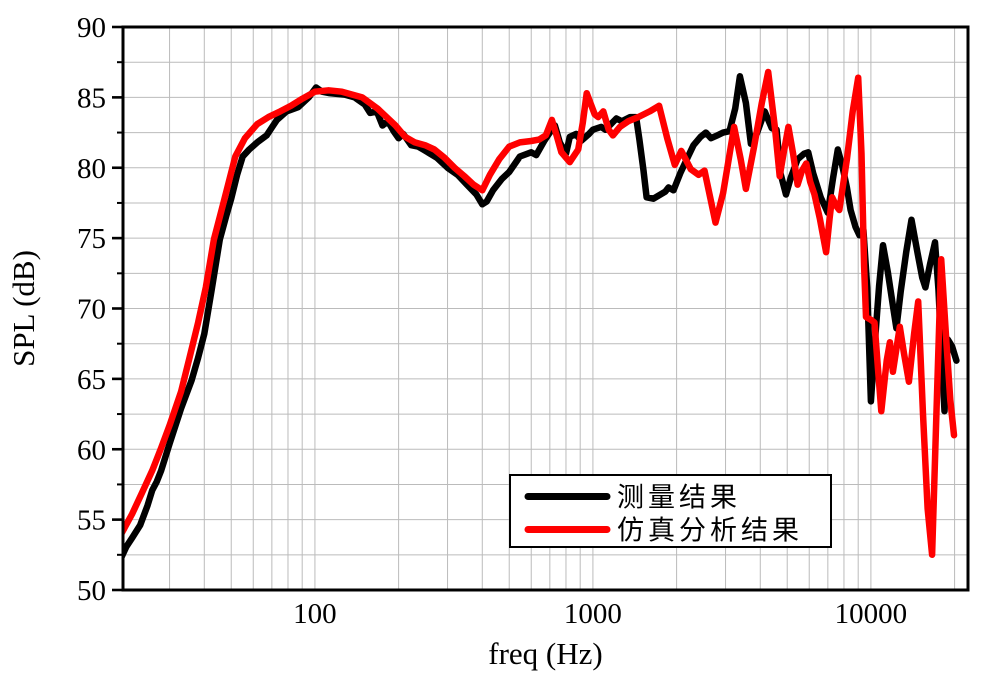  Describe the element at coordinates (117, 308) in the screenshot. I see `y-axis-ticks` at that location.